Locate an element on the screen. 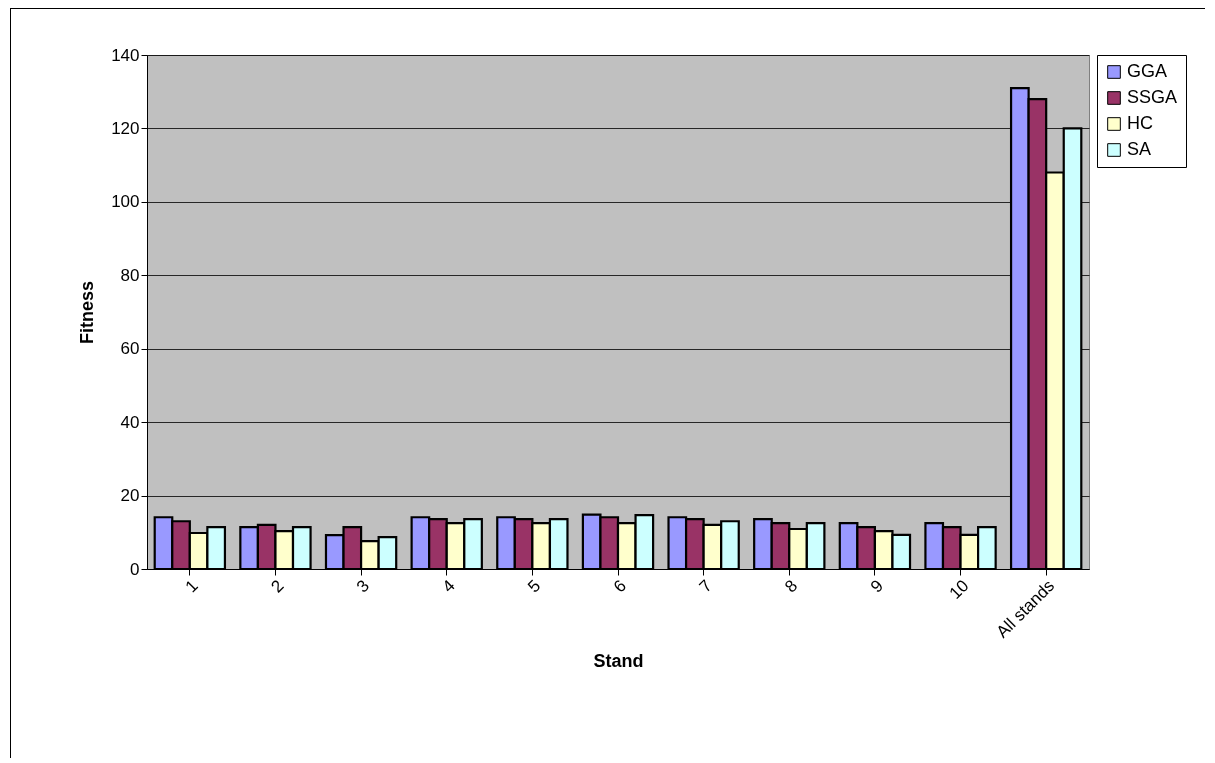  y-tick-label: 100 is located at coordinates (125, 202).